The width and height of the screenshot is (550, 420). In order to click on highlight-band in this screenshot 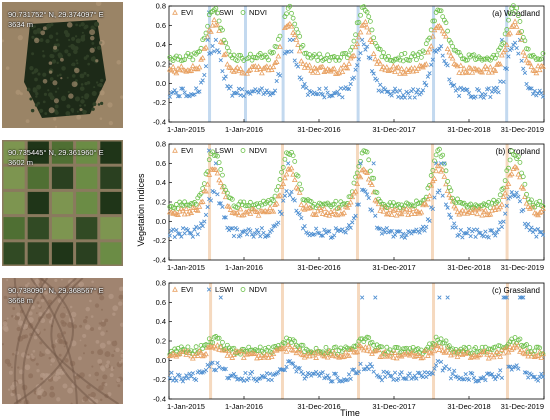, I will do `click(359, 341)`.